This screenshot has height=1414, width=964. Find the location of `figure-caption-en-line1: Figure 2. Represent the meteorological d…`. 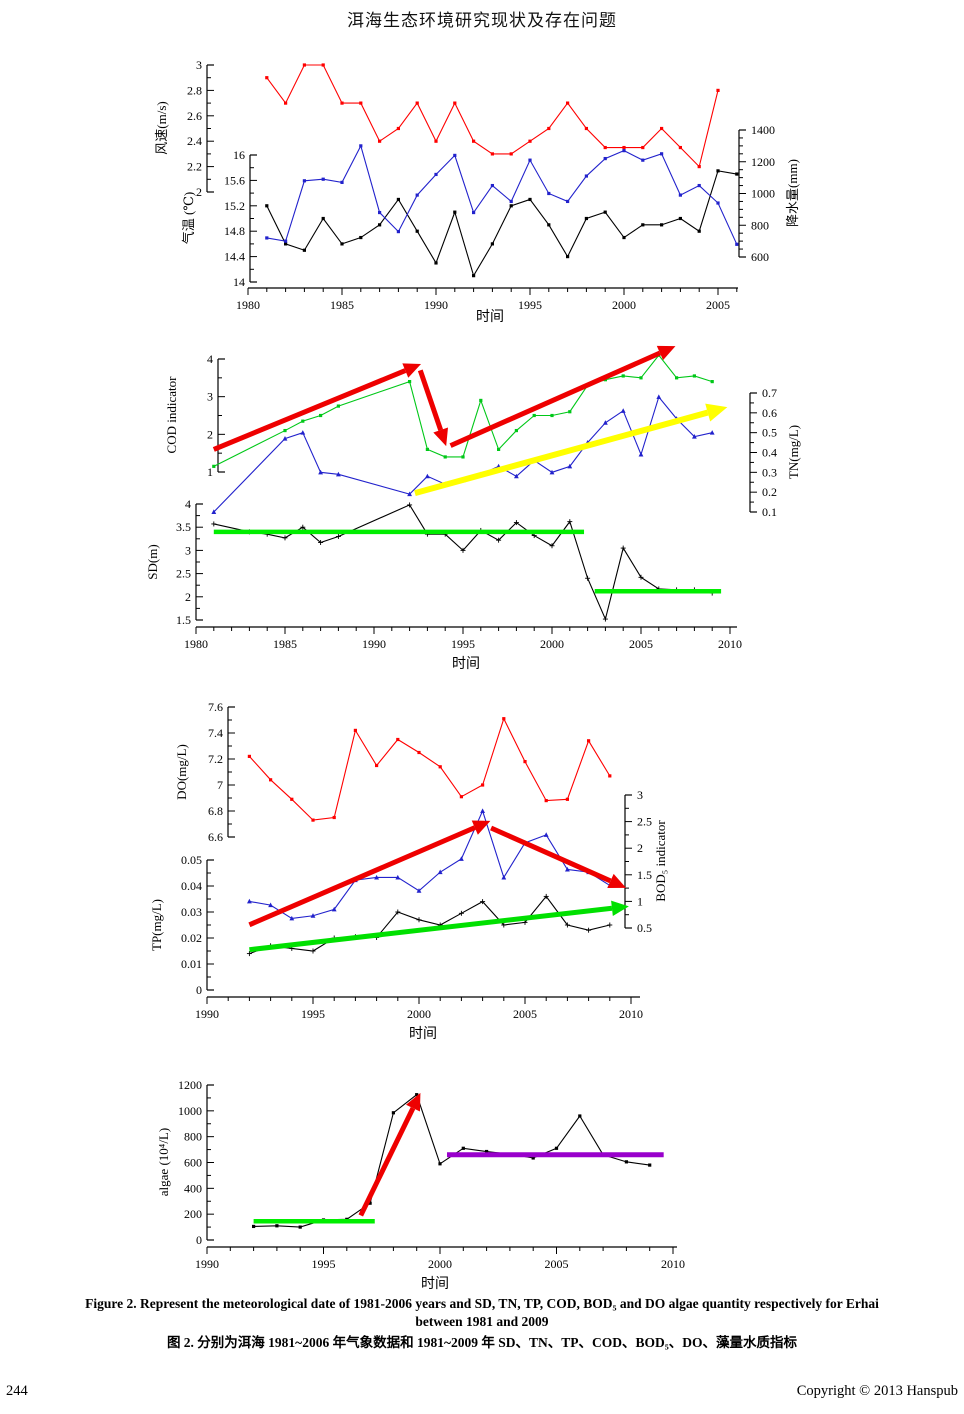

figure-caption-en-line1: Figure 2. Represent the meteorological d… is located at coordinates (482, 1303).